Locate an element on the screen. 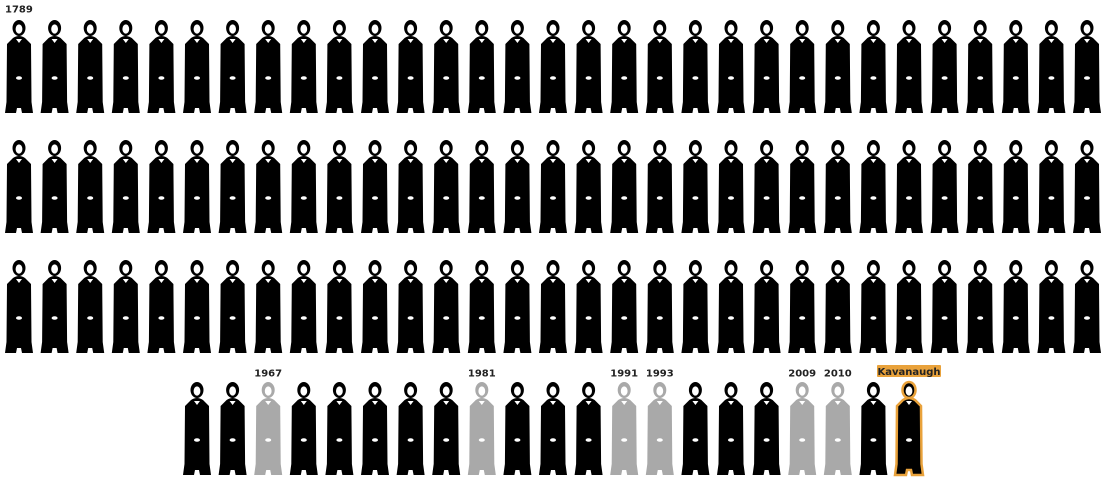 The width and height of the screenshot is (1103, 485). year-label: 1993 is located at coordinates (660, 374).